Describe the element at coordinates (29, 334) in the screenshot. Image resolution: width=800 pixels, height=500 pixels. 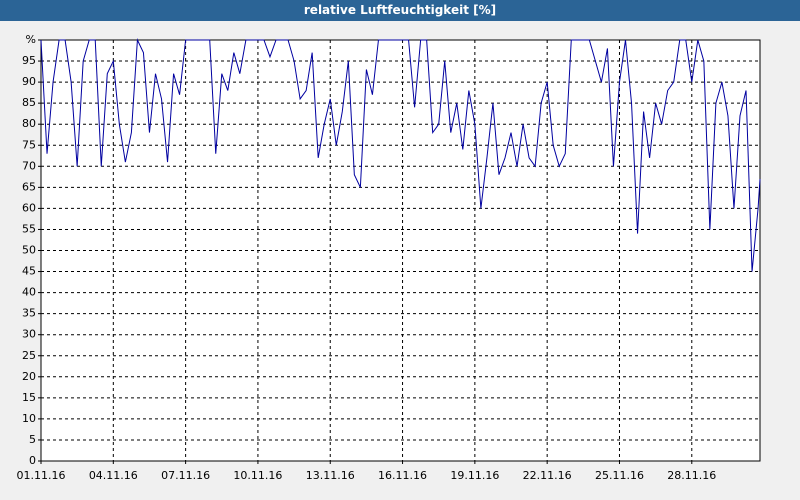
I see `y-tick-label: 30` at that location.